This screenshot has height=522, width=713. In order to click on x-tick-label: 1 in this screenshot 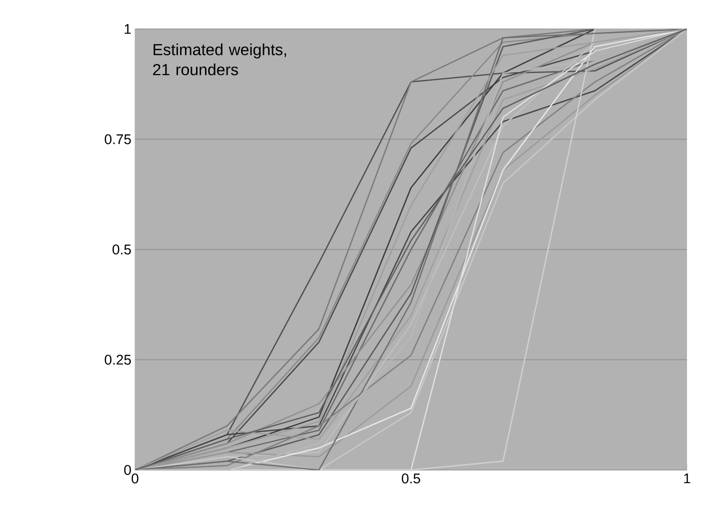, I will do `click(687, 479)`.